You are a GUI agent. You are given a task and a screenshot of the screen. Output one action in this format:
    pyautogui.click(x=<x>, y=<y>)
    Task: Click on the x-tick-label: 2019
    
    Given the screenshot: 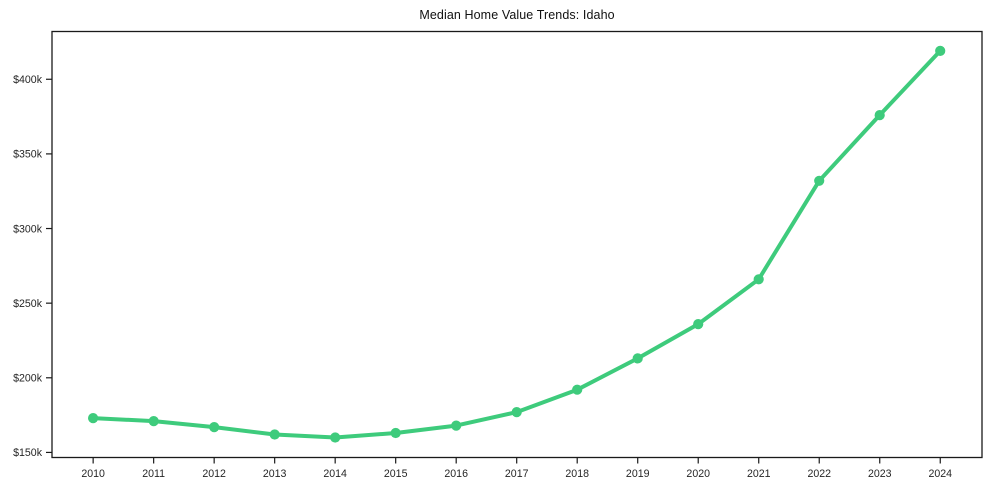 What is the action you would take?
    pyautogui.click(x=638, y=474)
    